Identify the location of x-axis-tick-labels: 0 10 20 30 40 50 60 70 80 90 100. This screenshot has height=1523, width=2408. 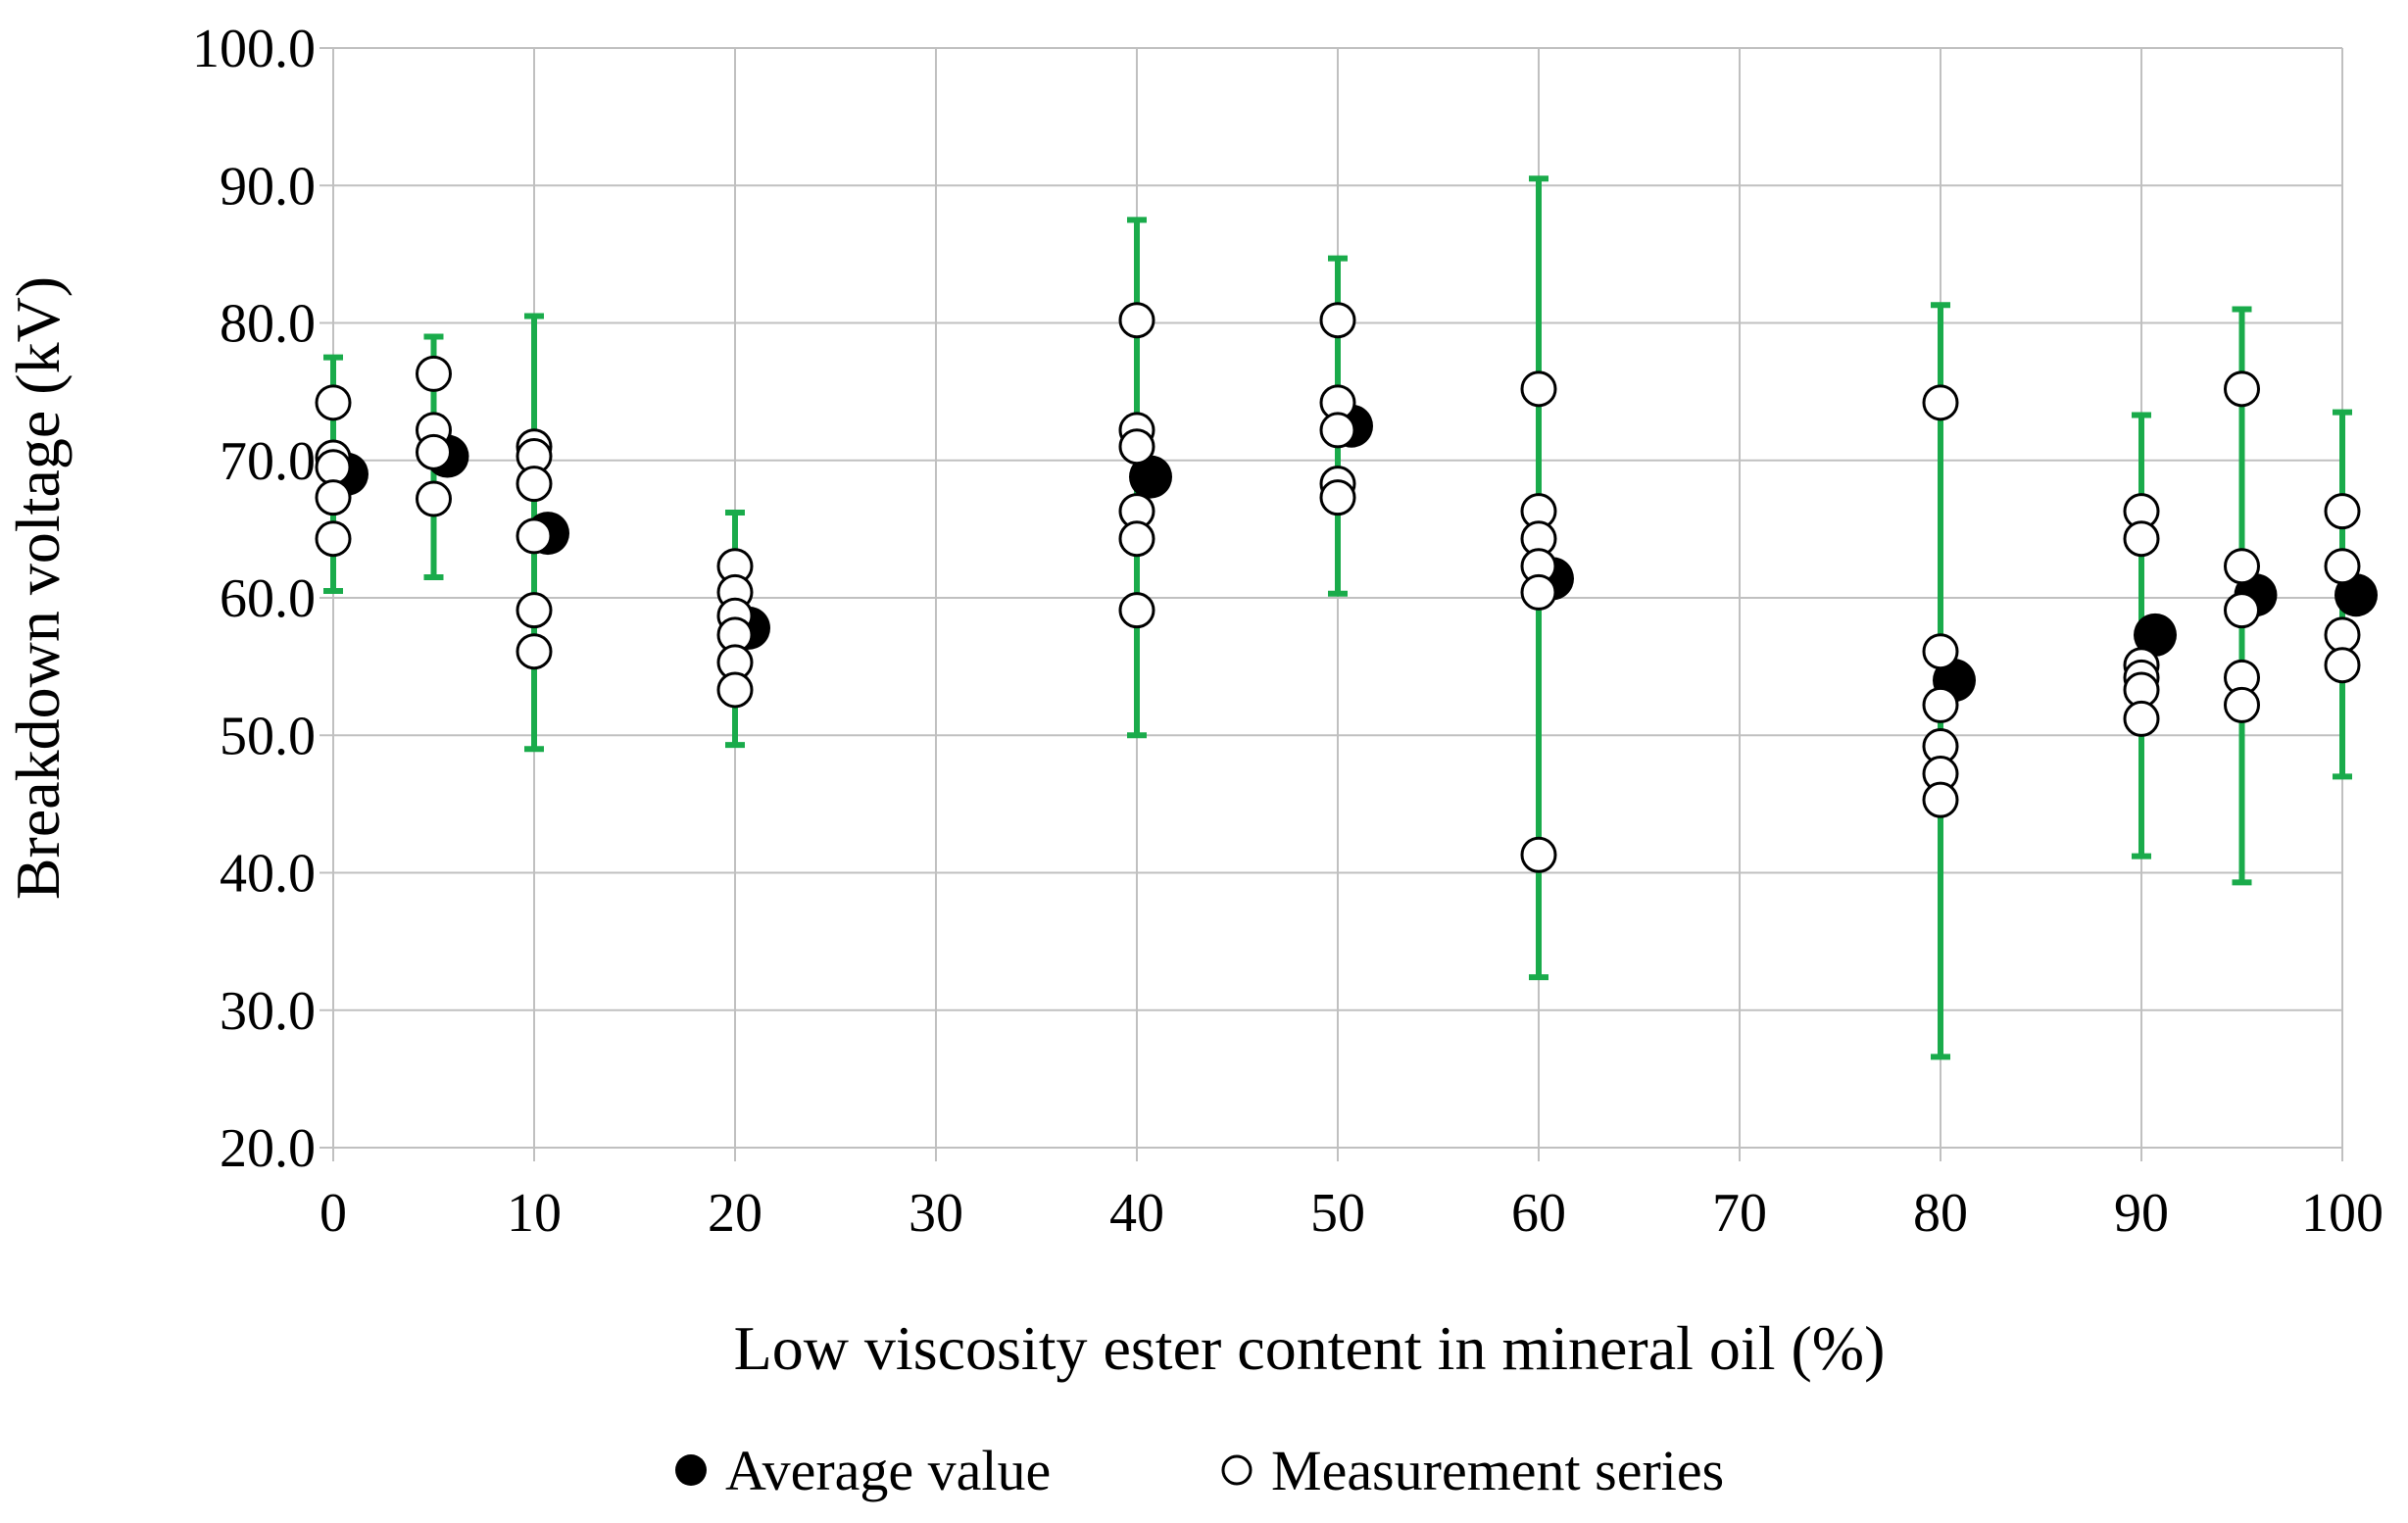
(1351, 1213).